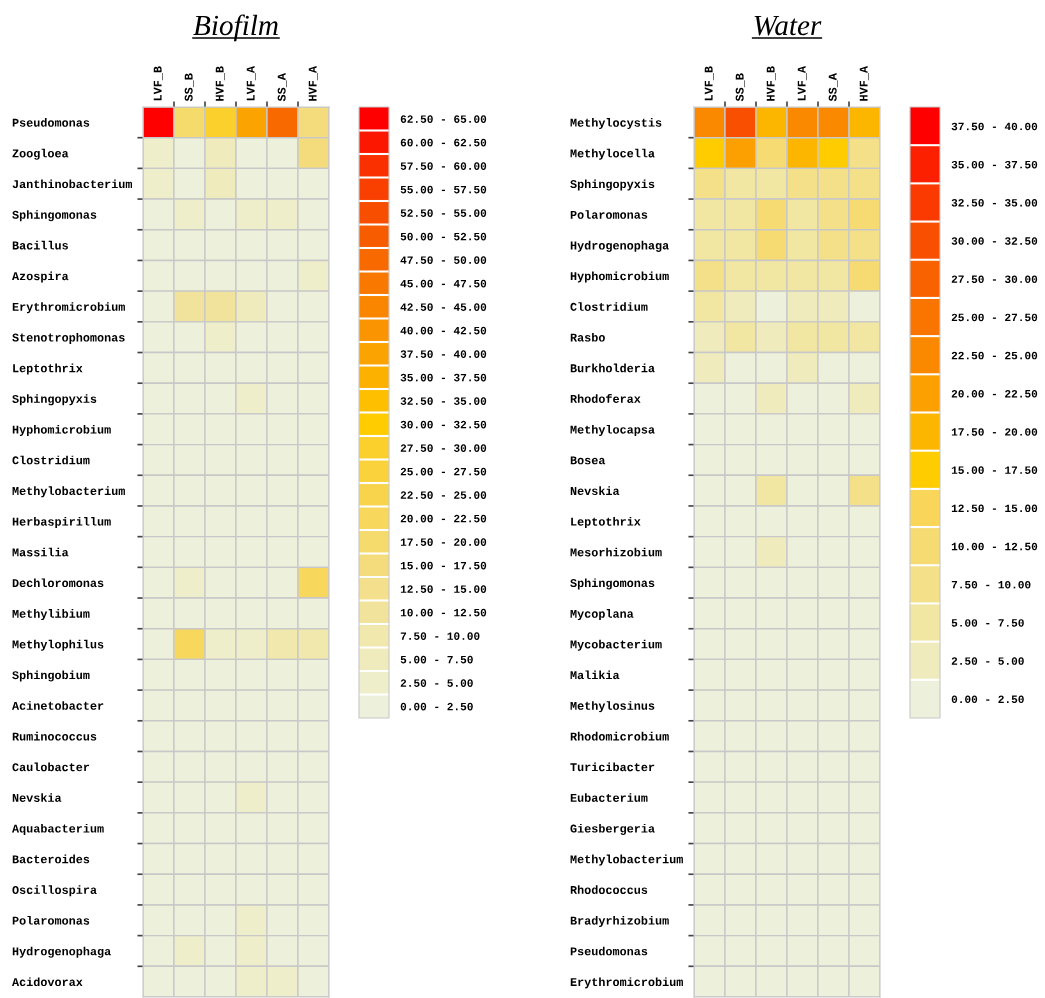 This screenshot has width=1045, height=998. I want to click on y-tick-label: Sphingobium, so click(51, 676).